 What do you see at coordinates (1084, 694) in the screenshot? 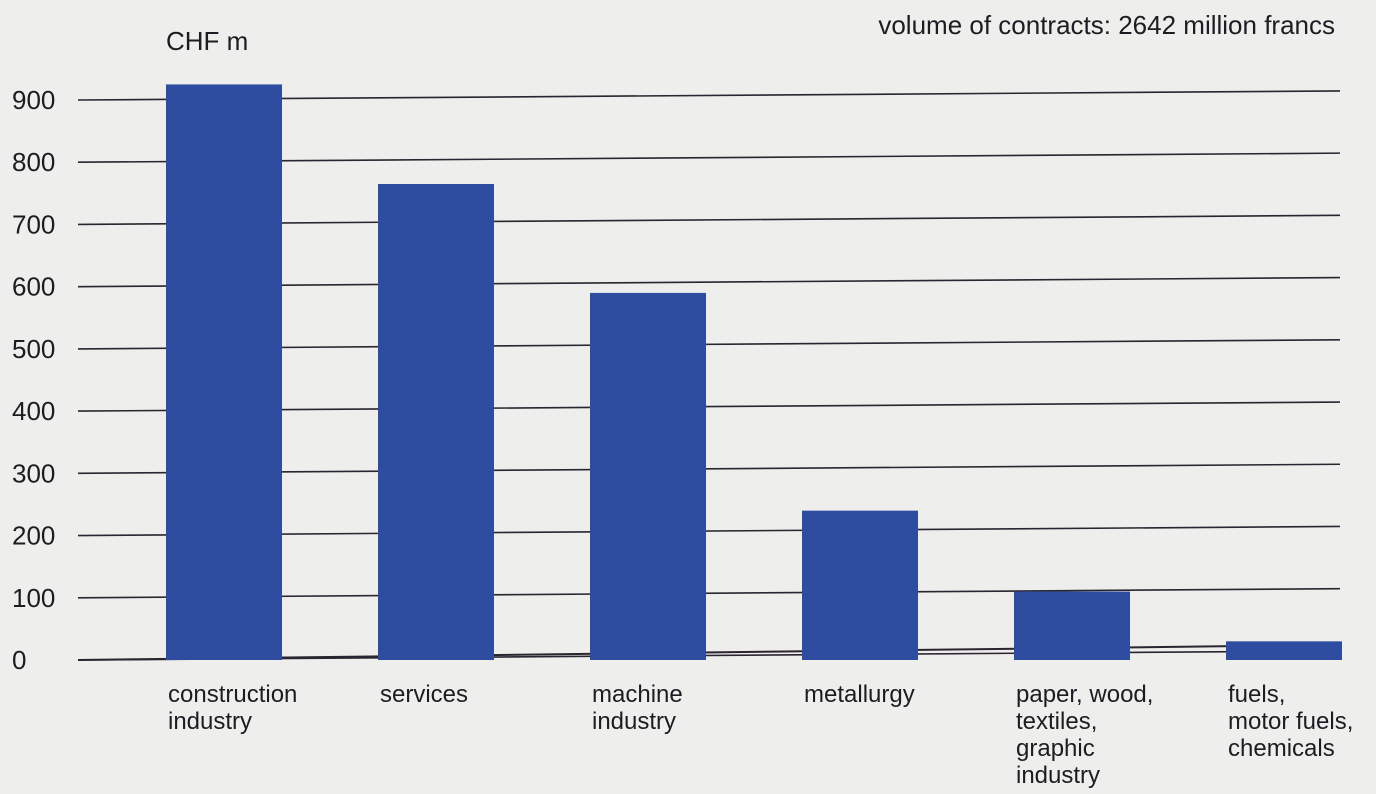
I see `x-tick-label-4-0: paper, wood,` at bounding box center [1084, 694].